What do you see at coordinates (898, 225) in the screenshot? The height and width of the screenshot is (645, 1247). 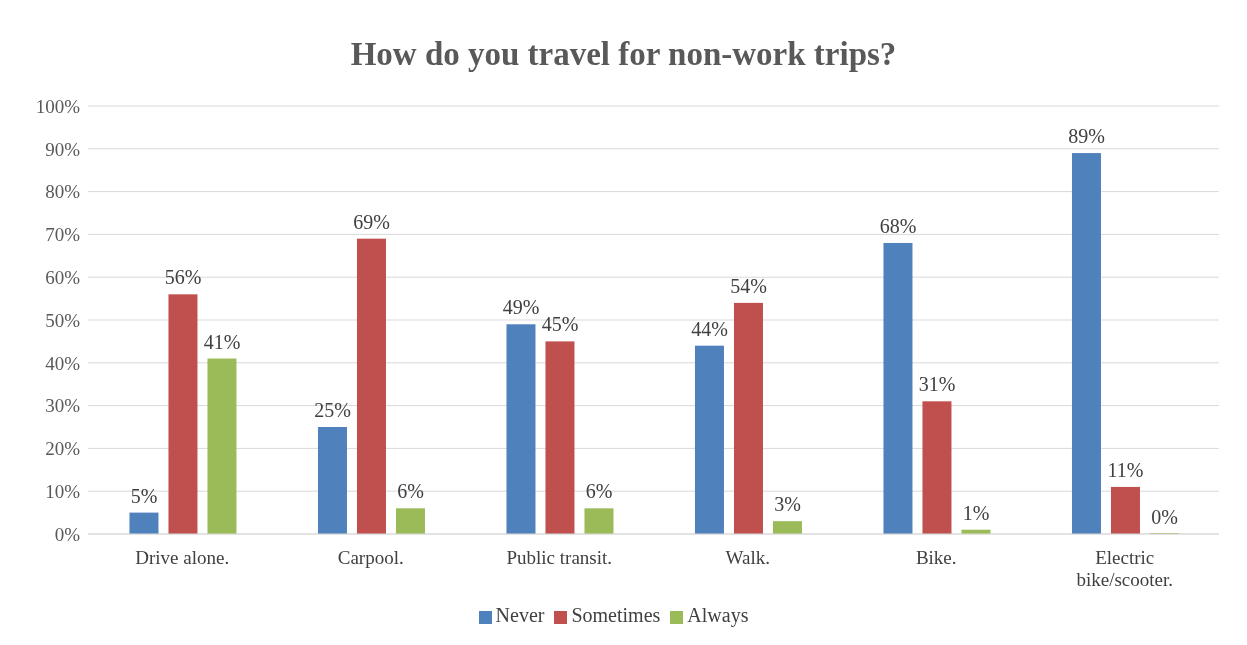 I see `data-label: 68%` at bounding box center [898, 225].